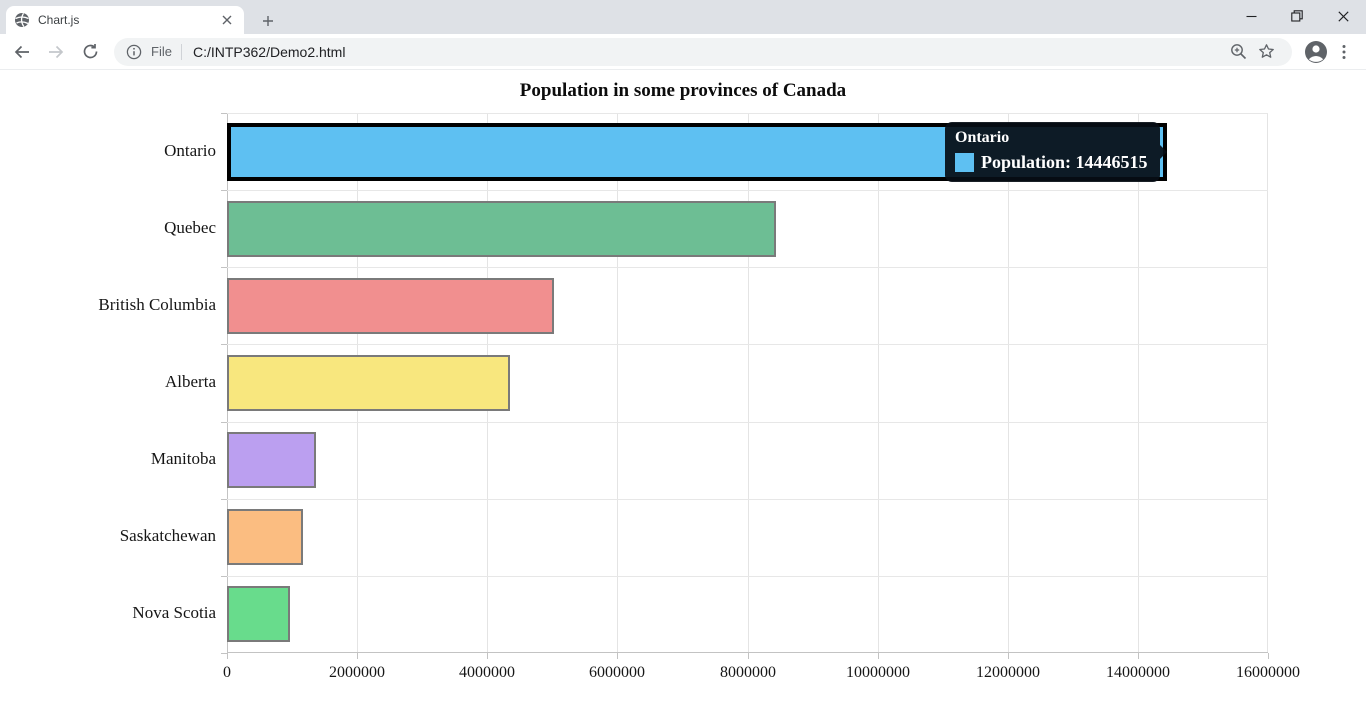 The width and height of the screenshot is (1366, 727). Describe the element at coordinates (1251, 16) in the screenshot. I see `minimize-button` at that location.